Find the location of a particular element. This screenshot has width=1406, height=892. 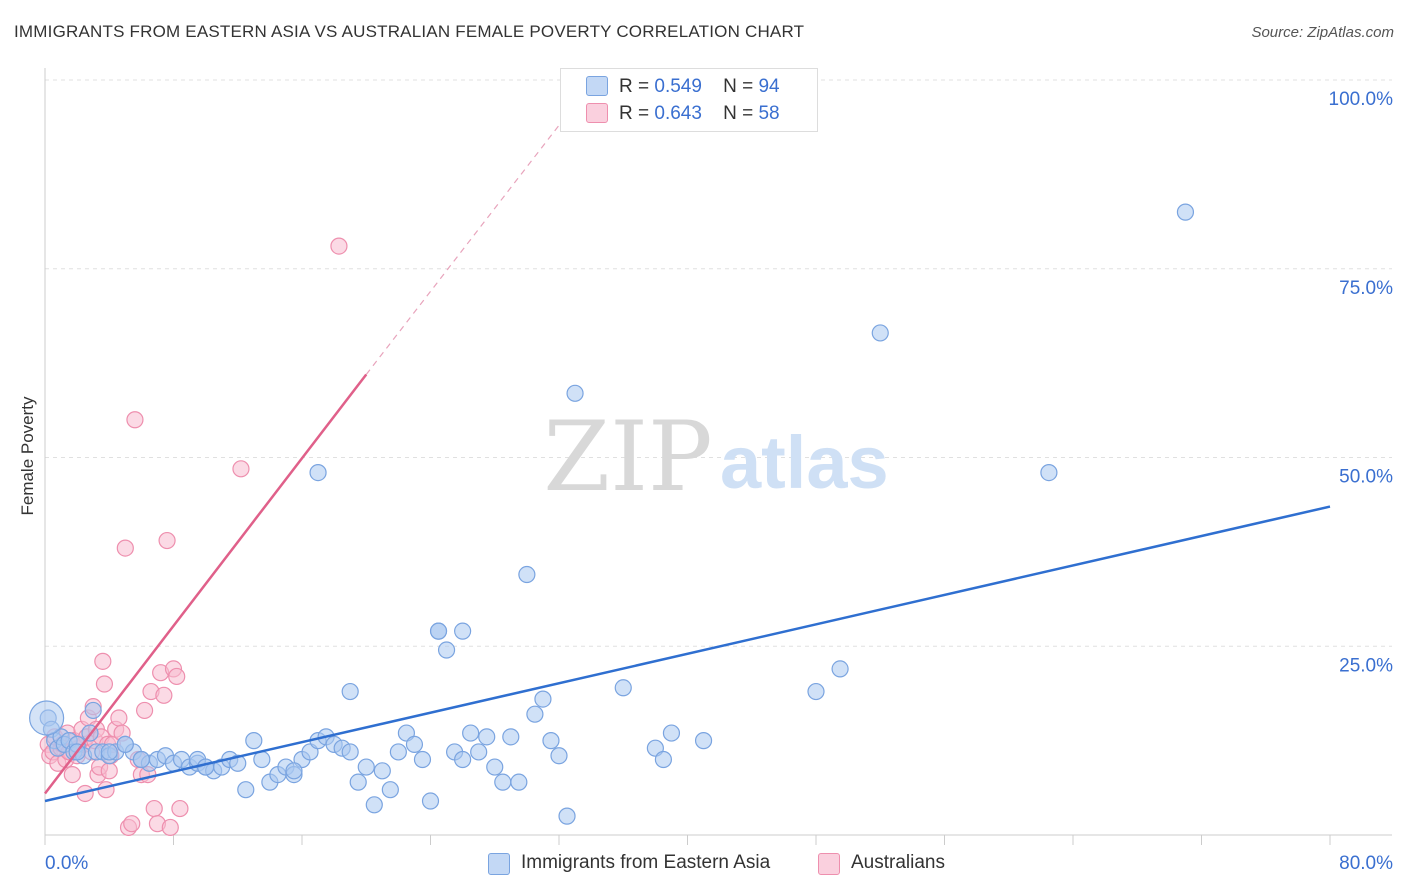

watermark: ZIP atlas is located at coordinates (715, 457).